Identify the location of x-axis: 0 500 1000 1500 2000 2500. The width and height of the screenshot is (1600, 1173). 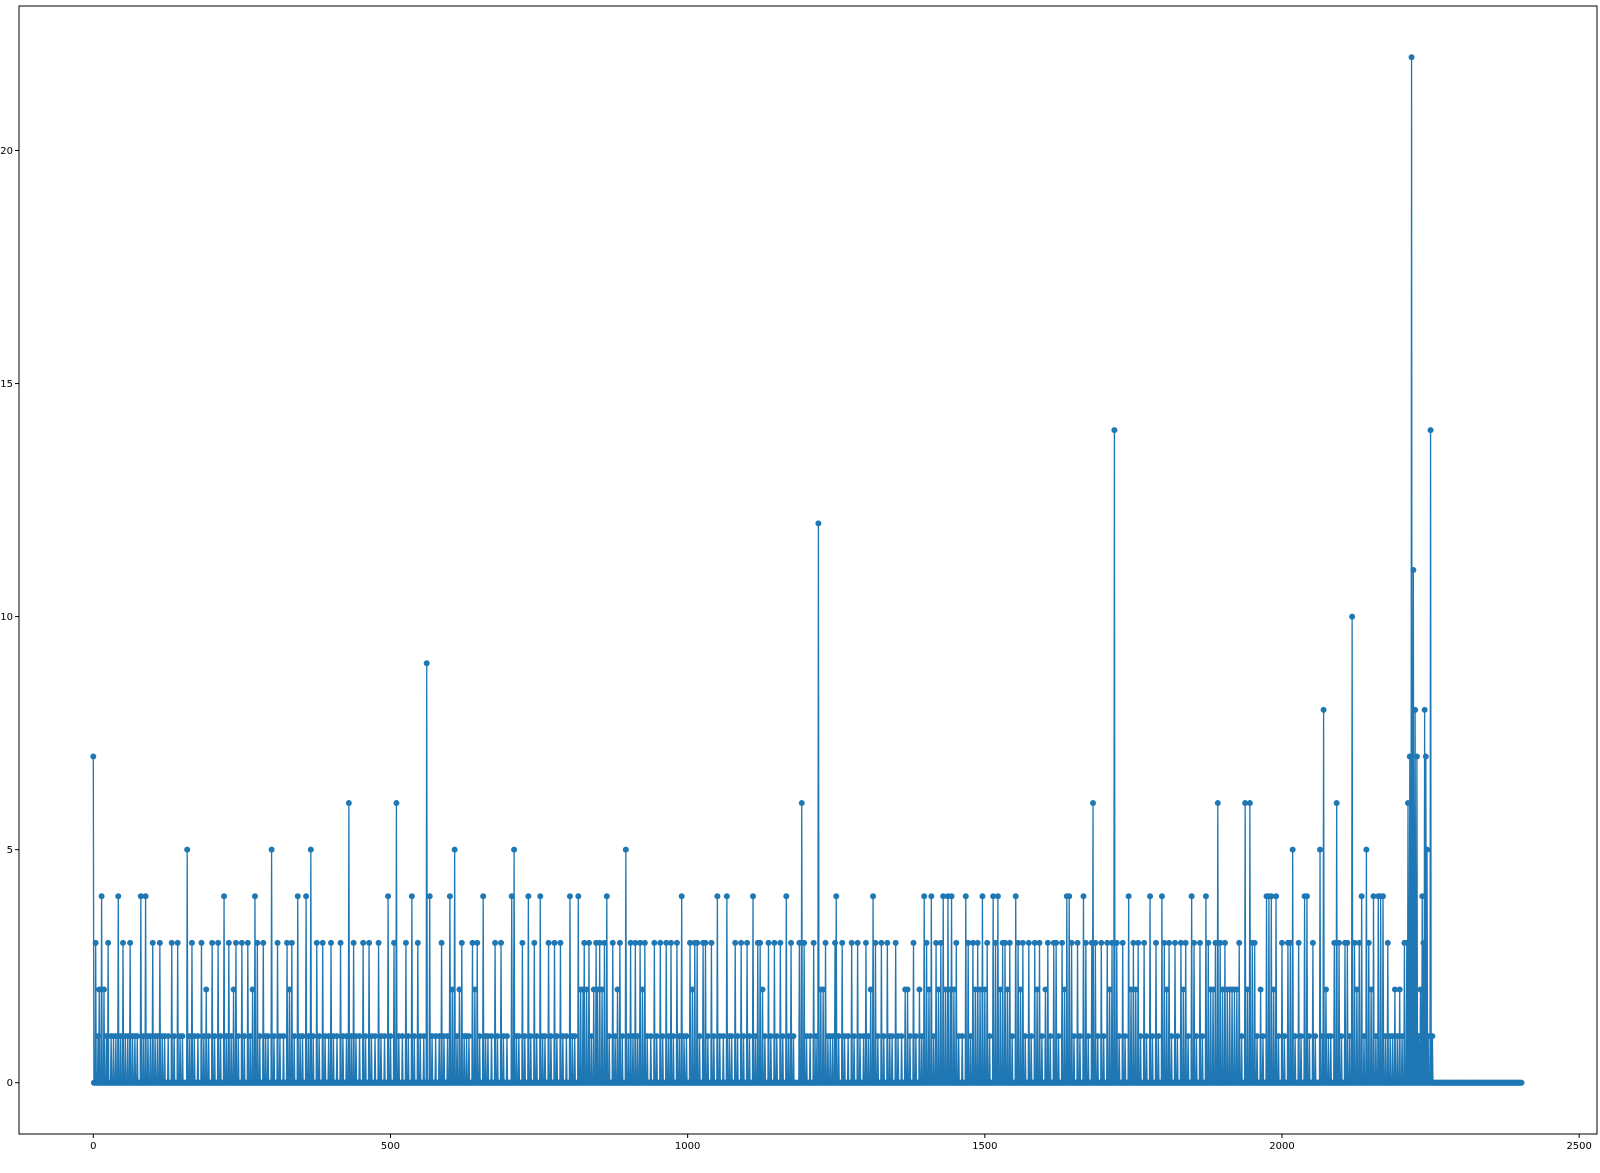
(841, 1143).